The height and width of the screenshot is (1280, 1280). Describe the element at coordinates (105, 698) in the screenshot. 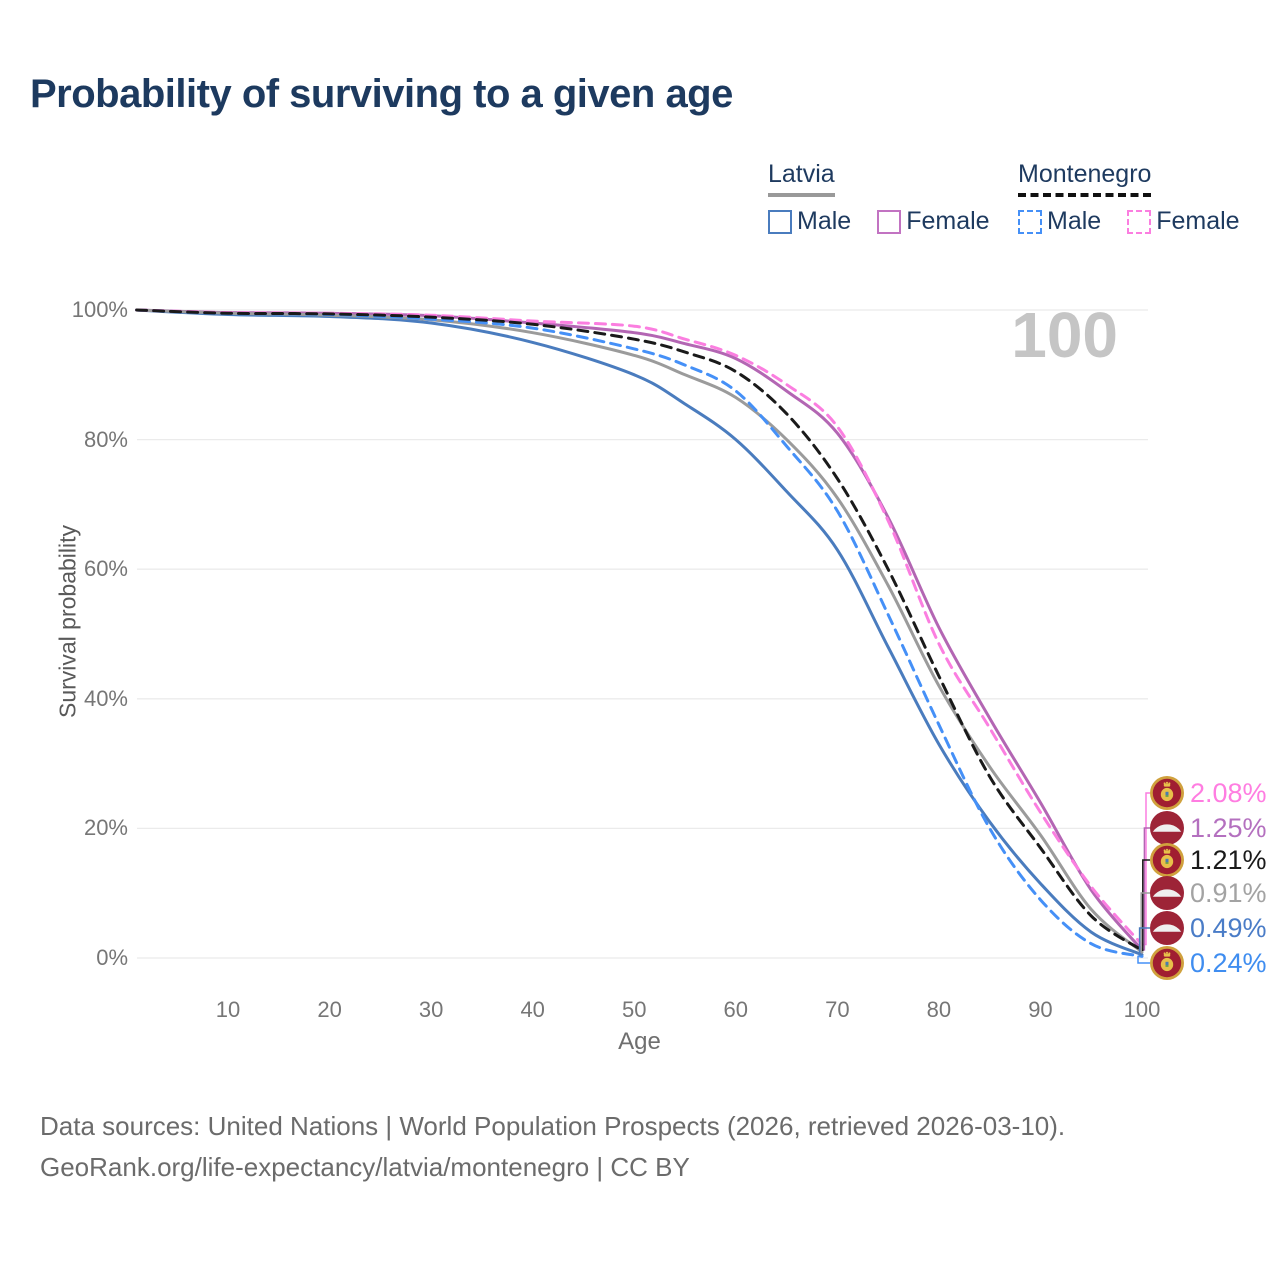

I see `y-tick-label: 40%` at that location.